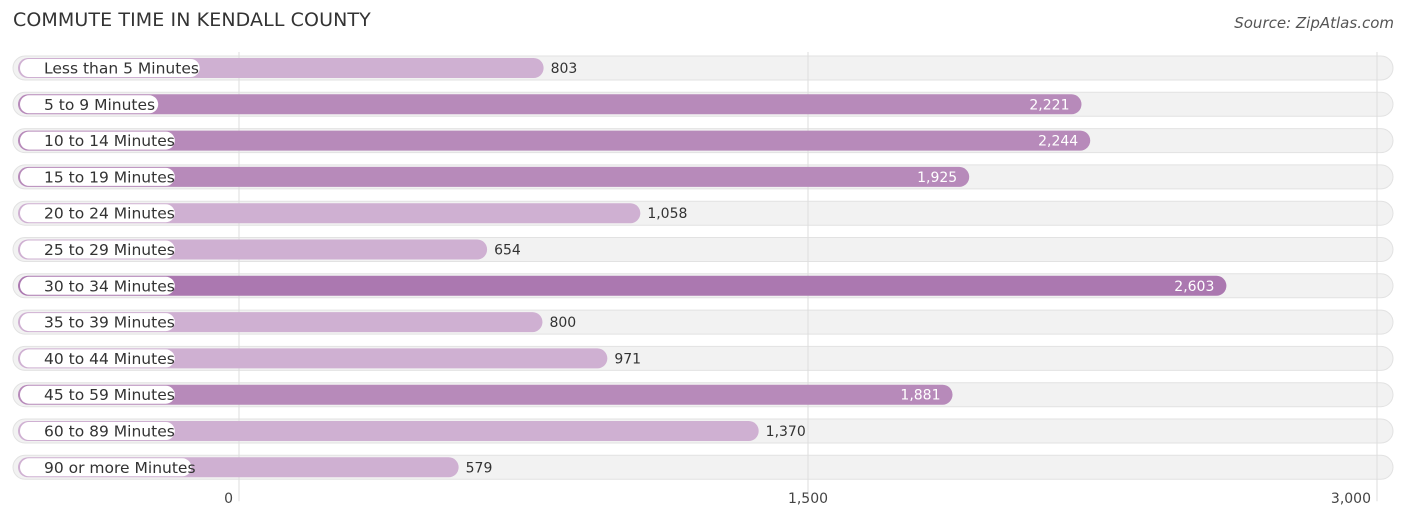 The height and width of the screenshot is (522, 1406). What do you see at coordinates (99, 105) in the screenshot?
I see `category-label: 5 to 9 Minutes` at bounding box center [99, 105].